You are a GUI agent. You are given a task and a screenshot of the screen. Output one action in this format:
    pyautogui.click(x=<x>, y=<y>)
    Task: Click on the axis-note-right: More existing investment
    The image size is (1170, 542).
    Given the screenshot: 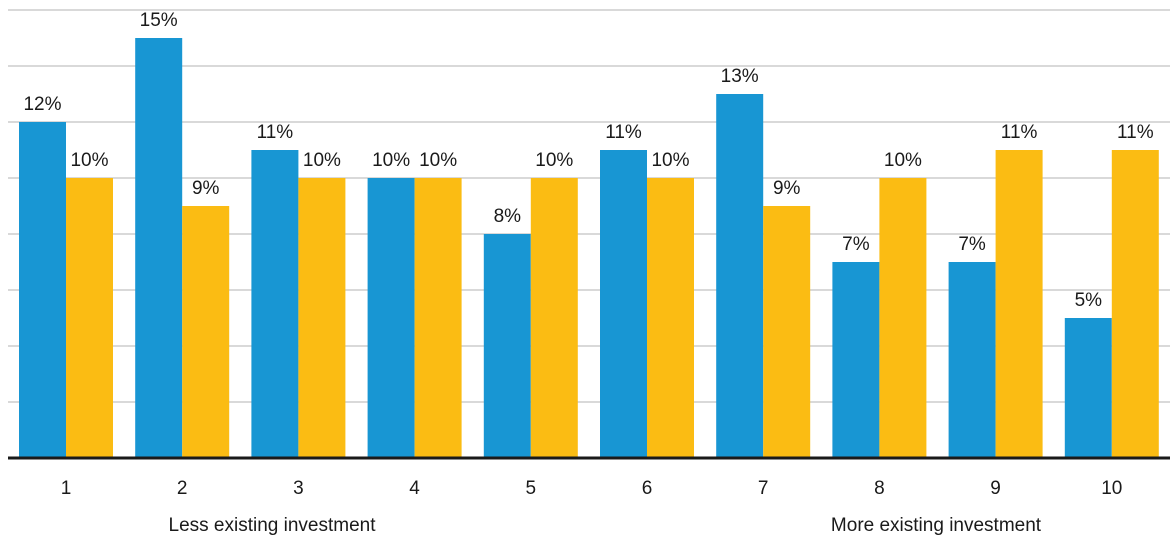 What is the action you would take?
    pyautogui.click(x=936, y=525)
    